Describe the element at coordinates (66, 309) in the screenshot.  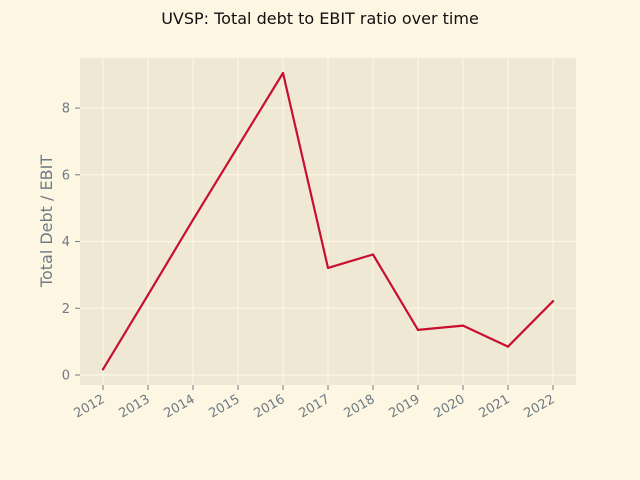
I see `y-tick-label: 2` at that location.